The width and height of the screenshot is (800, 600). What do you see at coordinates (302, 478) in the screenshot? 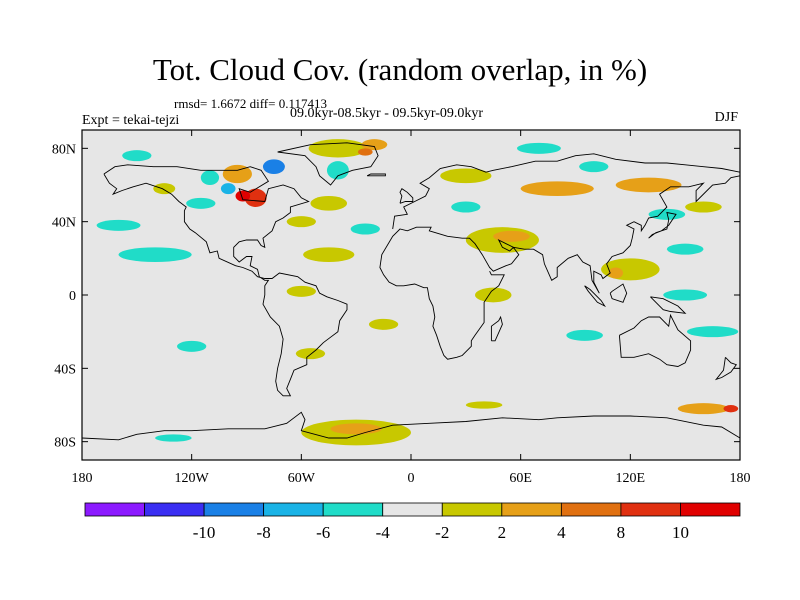
I see `x-tick-label: 60W` at bounding box center [302, 478].